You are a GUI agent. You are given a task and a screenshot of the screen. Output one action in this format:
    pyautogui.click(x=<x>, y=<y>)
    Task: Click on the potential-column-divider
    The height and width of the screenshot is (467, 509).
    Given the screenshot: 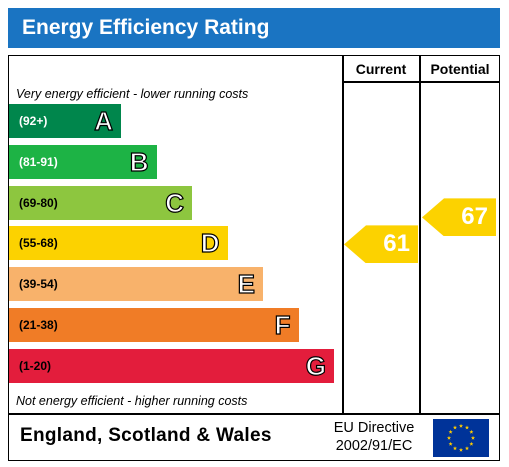 What is the action you would take?
    pyautogui.click(x=420, y=234)
    